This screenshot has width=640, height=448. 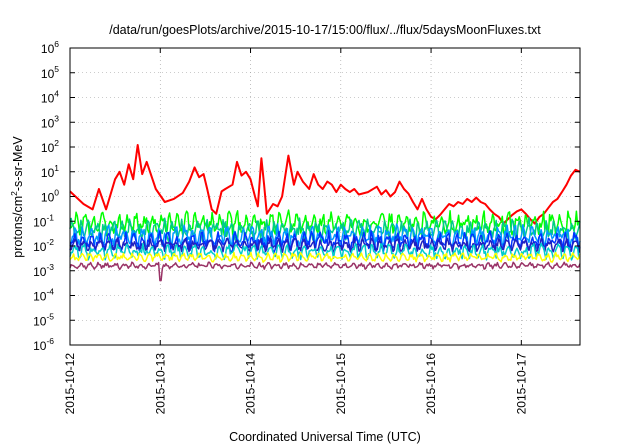 What do you see at coordinates (70, 384) in the screenshot?
I see `x-tick-label: 2015-10-12` at bounding box center [70, 384].